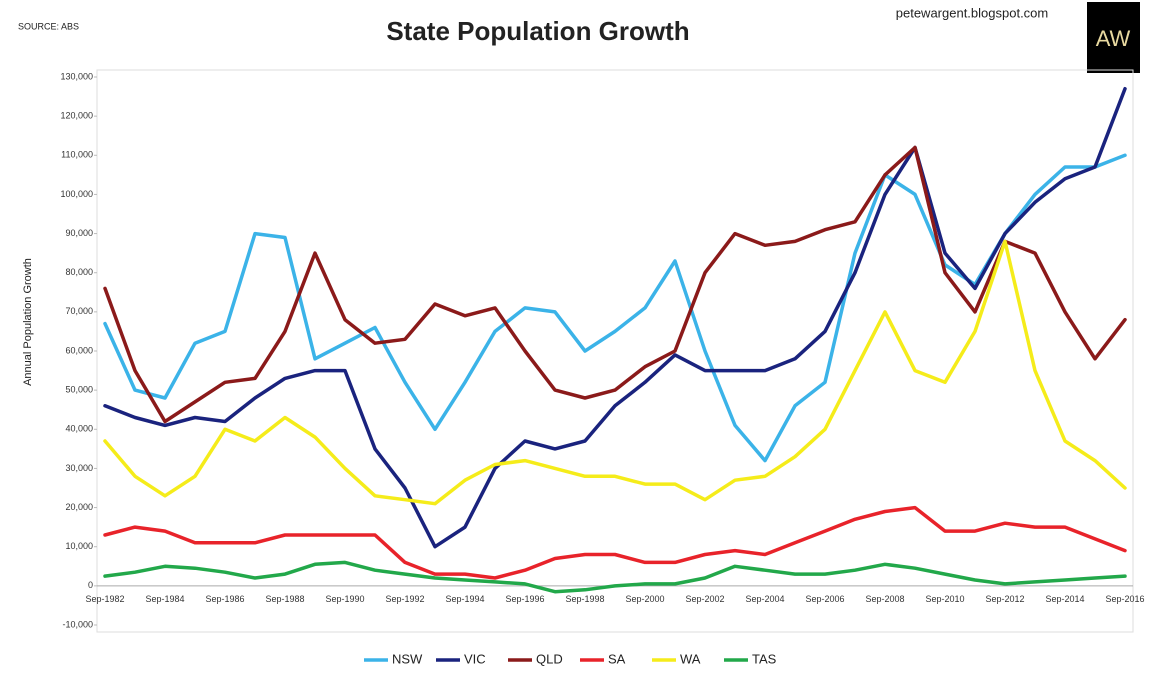 This screenshot has height=686, width=1160. I want to click on x-tick-label: Sep-2008, so click(884, 599).